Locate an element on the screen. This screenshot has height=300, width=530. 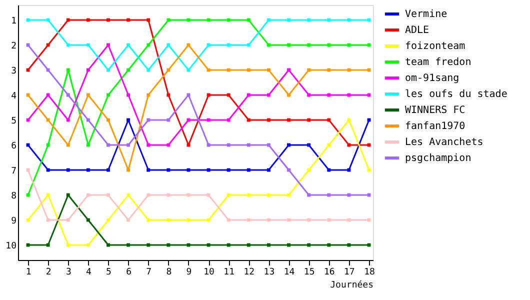
x-tick-label: 9 is located at coordinates (189, 273).